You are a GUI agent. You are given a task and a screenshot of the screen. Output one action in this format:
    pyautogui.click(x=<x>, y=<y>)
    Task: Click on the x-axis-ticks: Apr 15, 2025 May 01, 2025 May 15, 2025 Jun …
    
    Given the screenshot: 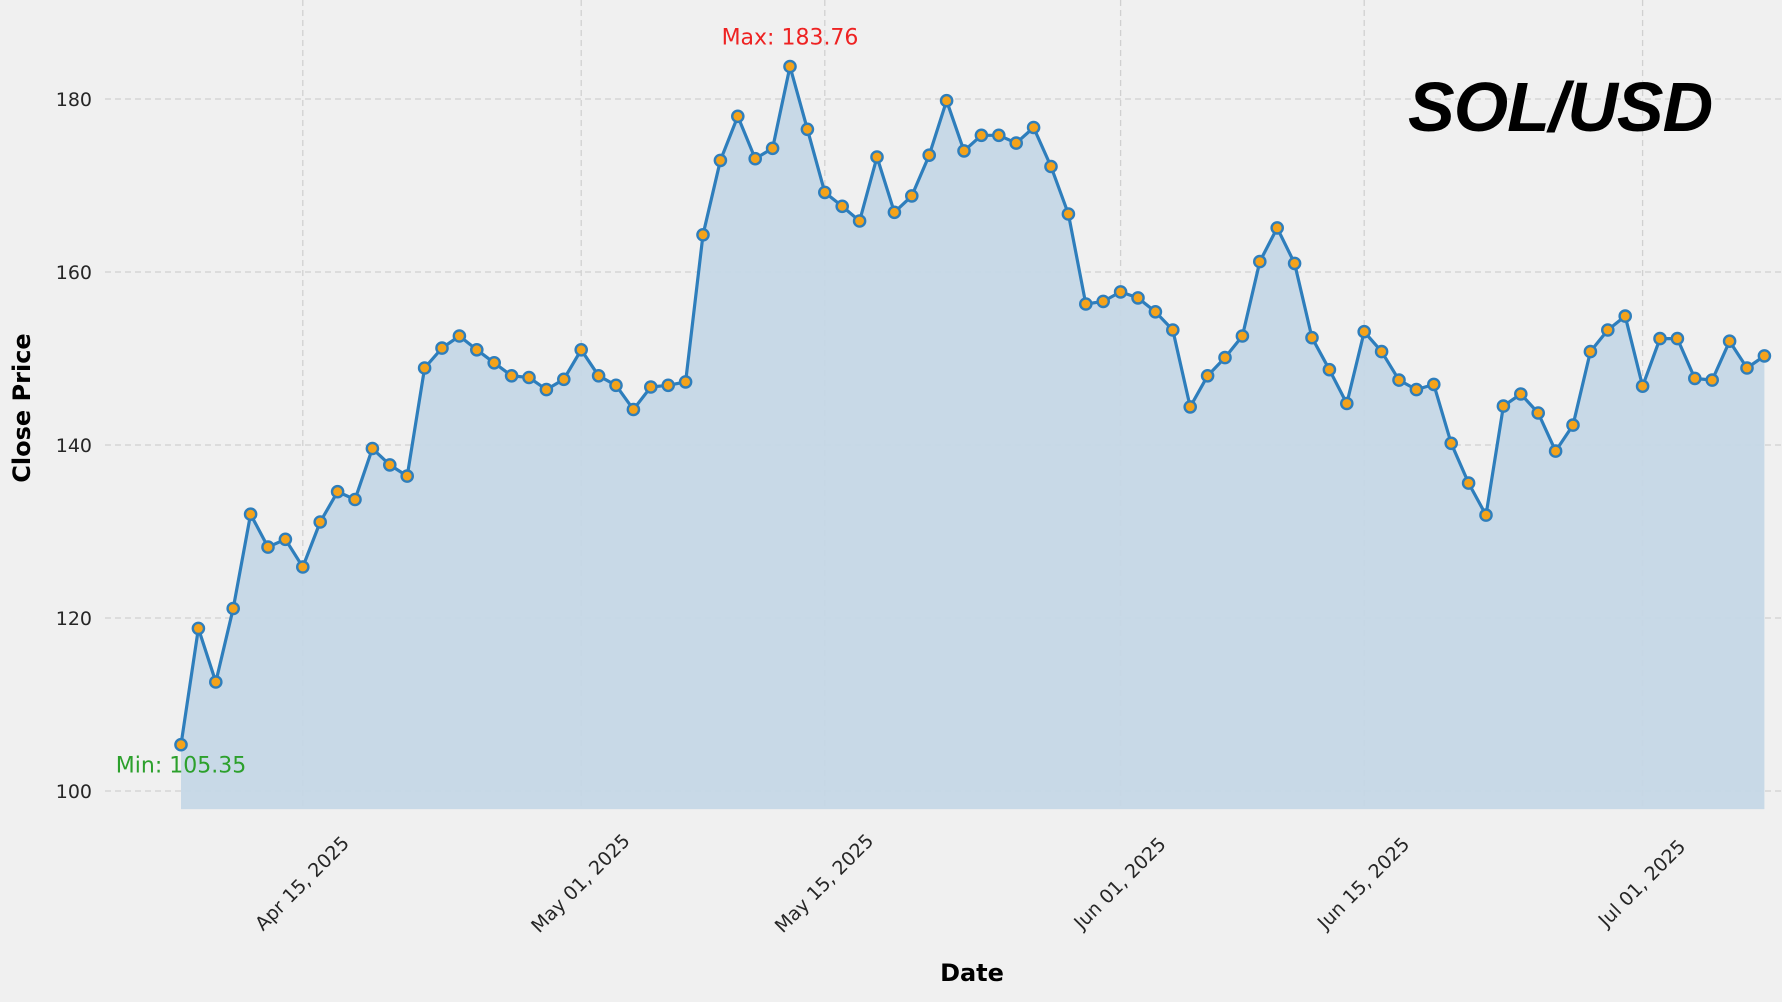 What is the action you would take?
    pyautogui.click(x=970, y=883)
    